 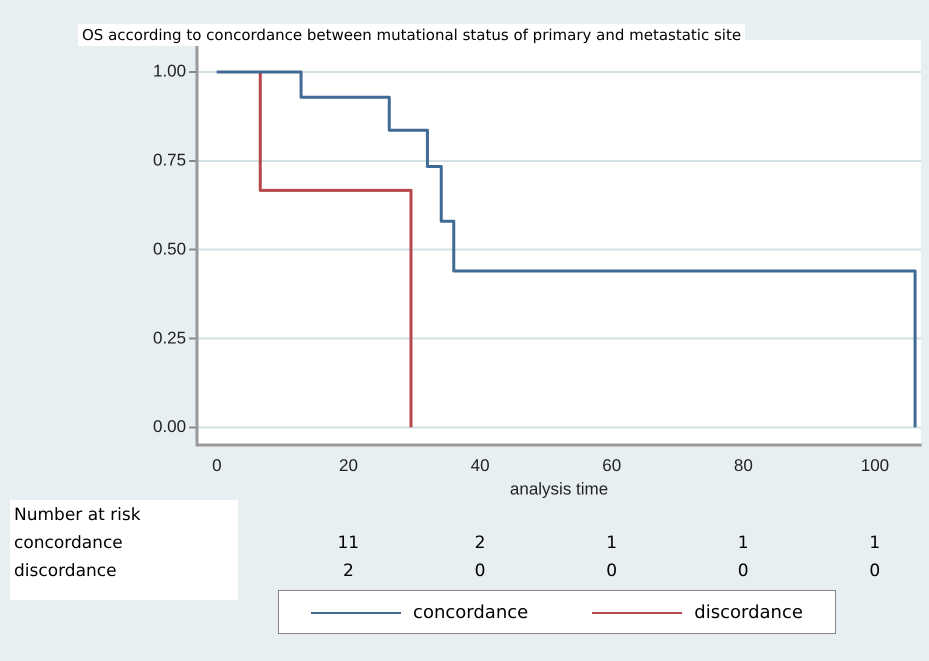 I want to click on legend-label: discordance, so click(x=748, y=612).